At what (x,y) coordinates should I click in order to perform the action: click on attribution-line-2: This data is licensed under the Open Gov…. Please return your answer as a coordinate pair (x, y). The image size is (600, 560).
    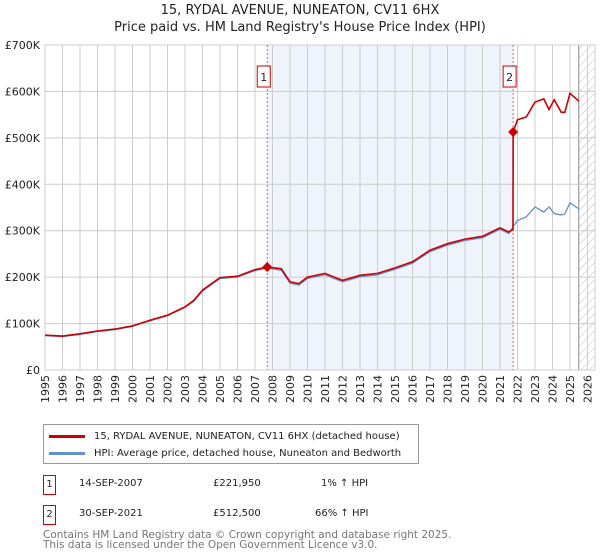
    Looking at the image, I should click on (210, 545).